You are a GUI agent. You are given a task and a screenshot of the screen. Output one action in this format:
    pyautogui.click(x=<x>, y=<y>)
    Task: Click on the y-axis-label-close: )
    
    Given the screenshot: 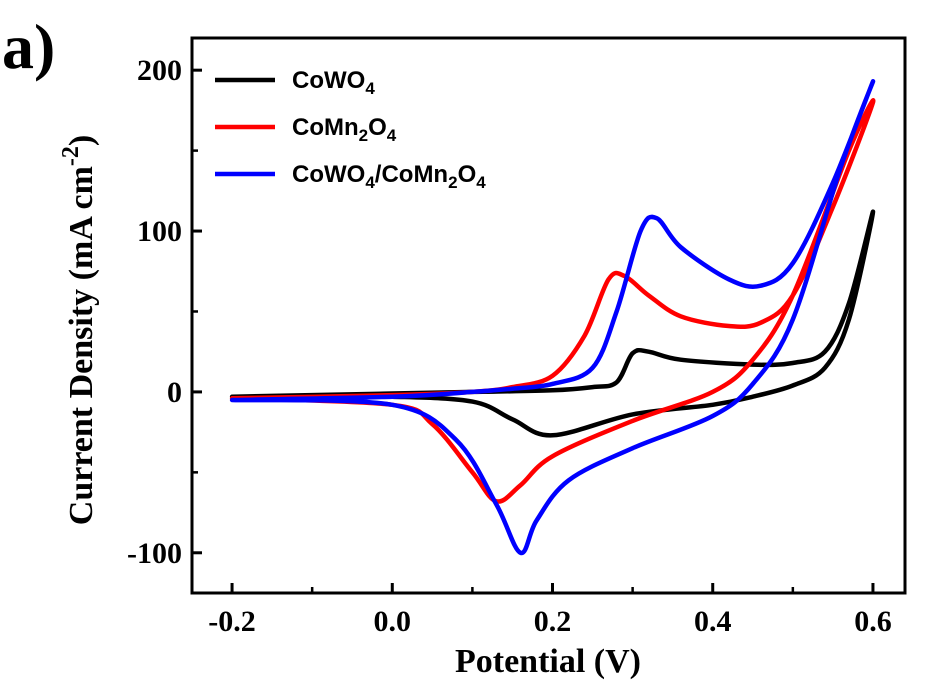 What is the action you would take?
    pyautogui.click(x=81, y=140)
    